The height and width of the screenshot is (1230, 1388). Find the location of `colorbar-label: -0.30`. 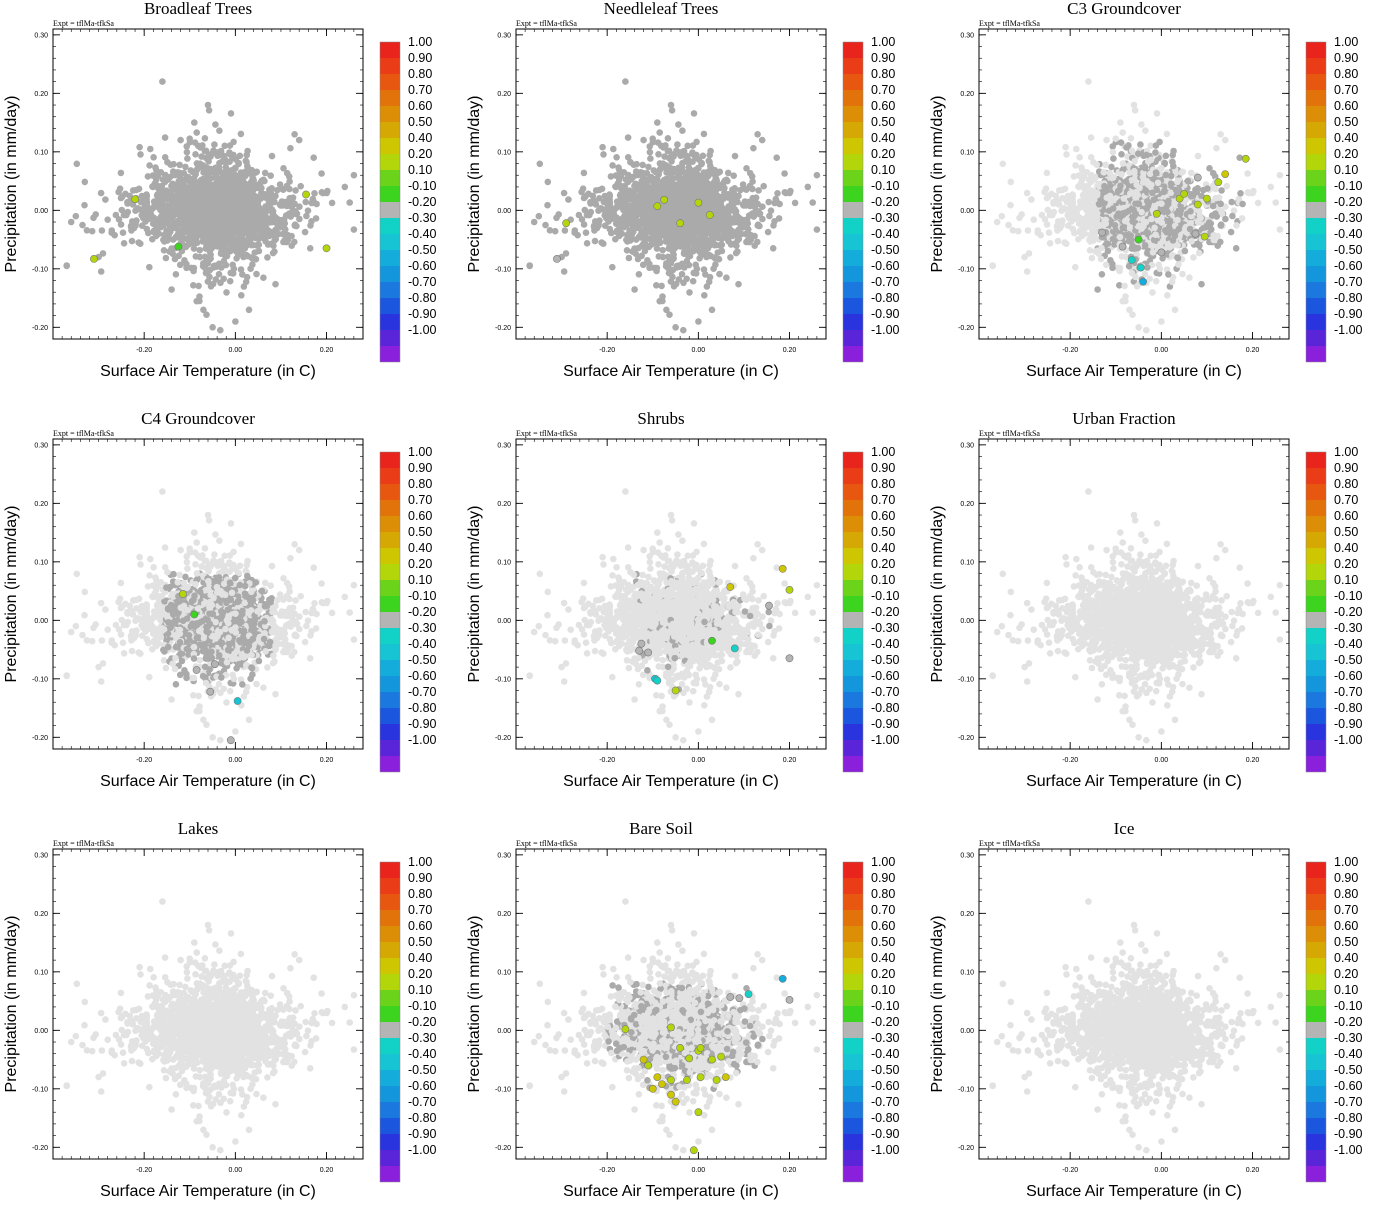

colorbar-label: -0.30 is located at coordinates (422, 218).